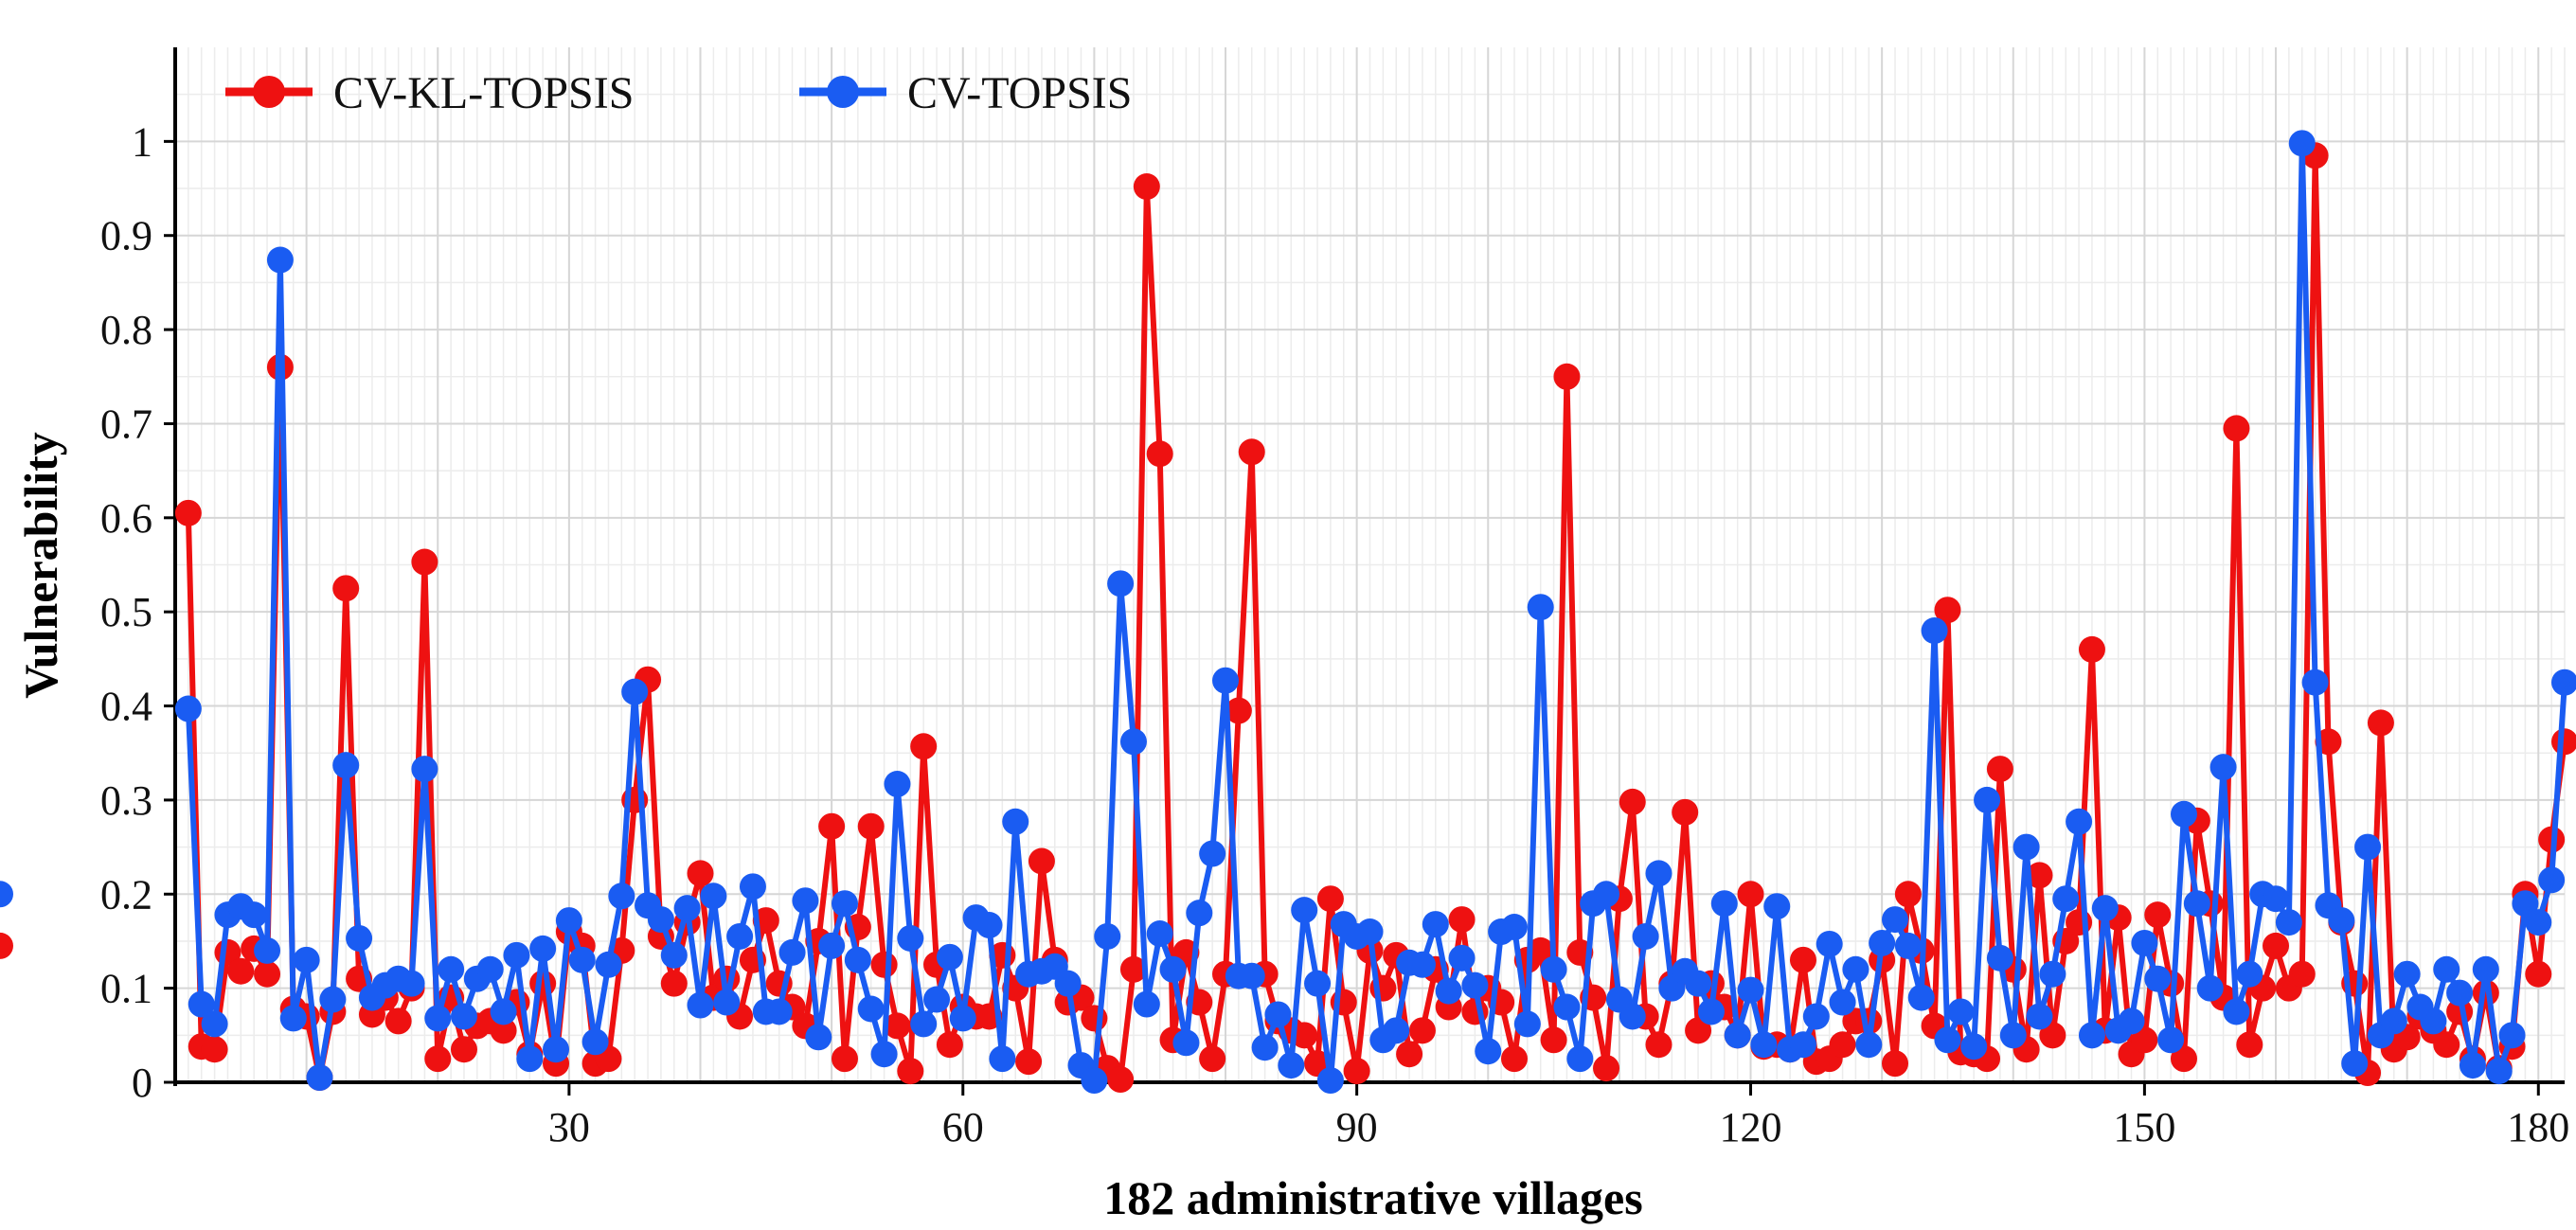 The image size is (2576, 1230). I want to click on y-tick-label: 0.9, so click(126, 236).